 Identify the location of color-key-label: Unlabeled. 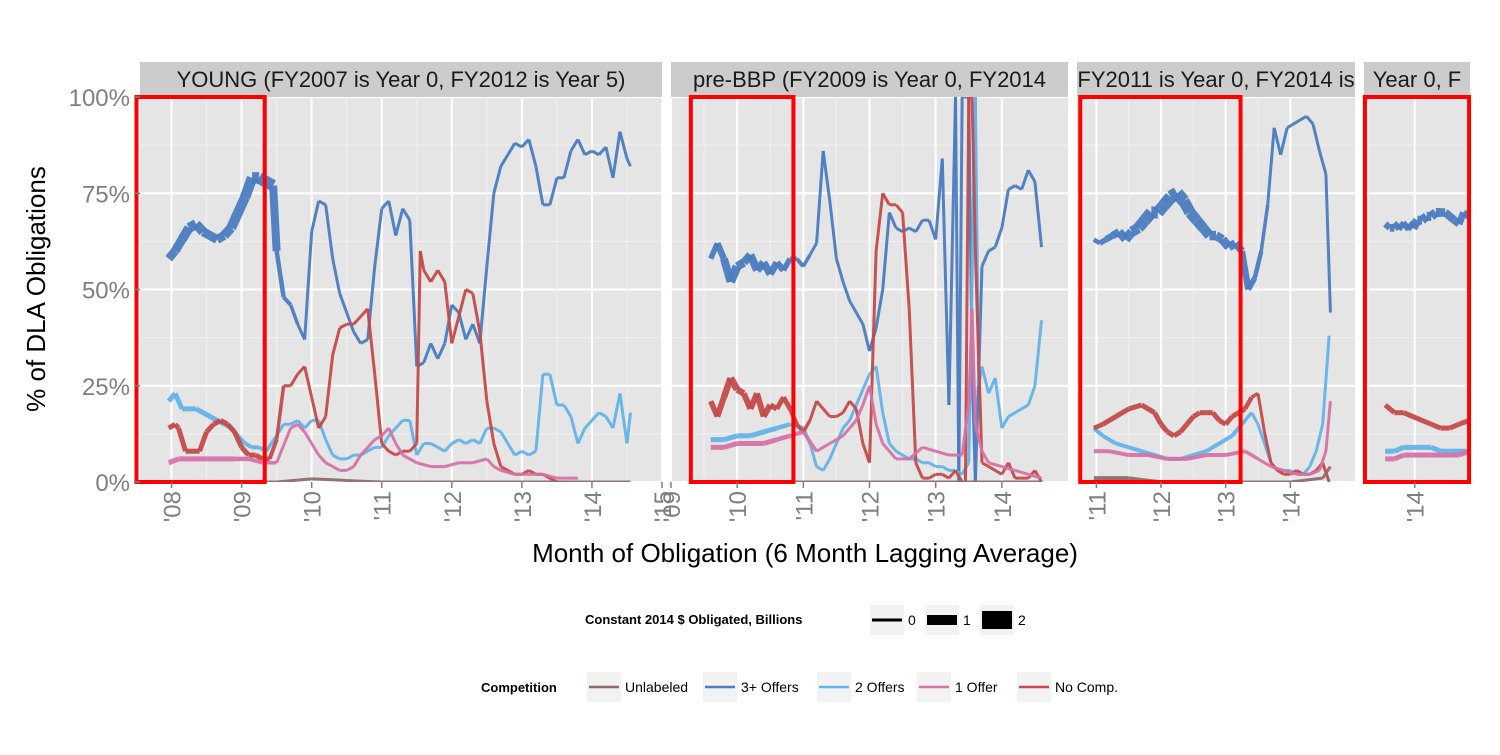
(656, 687).